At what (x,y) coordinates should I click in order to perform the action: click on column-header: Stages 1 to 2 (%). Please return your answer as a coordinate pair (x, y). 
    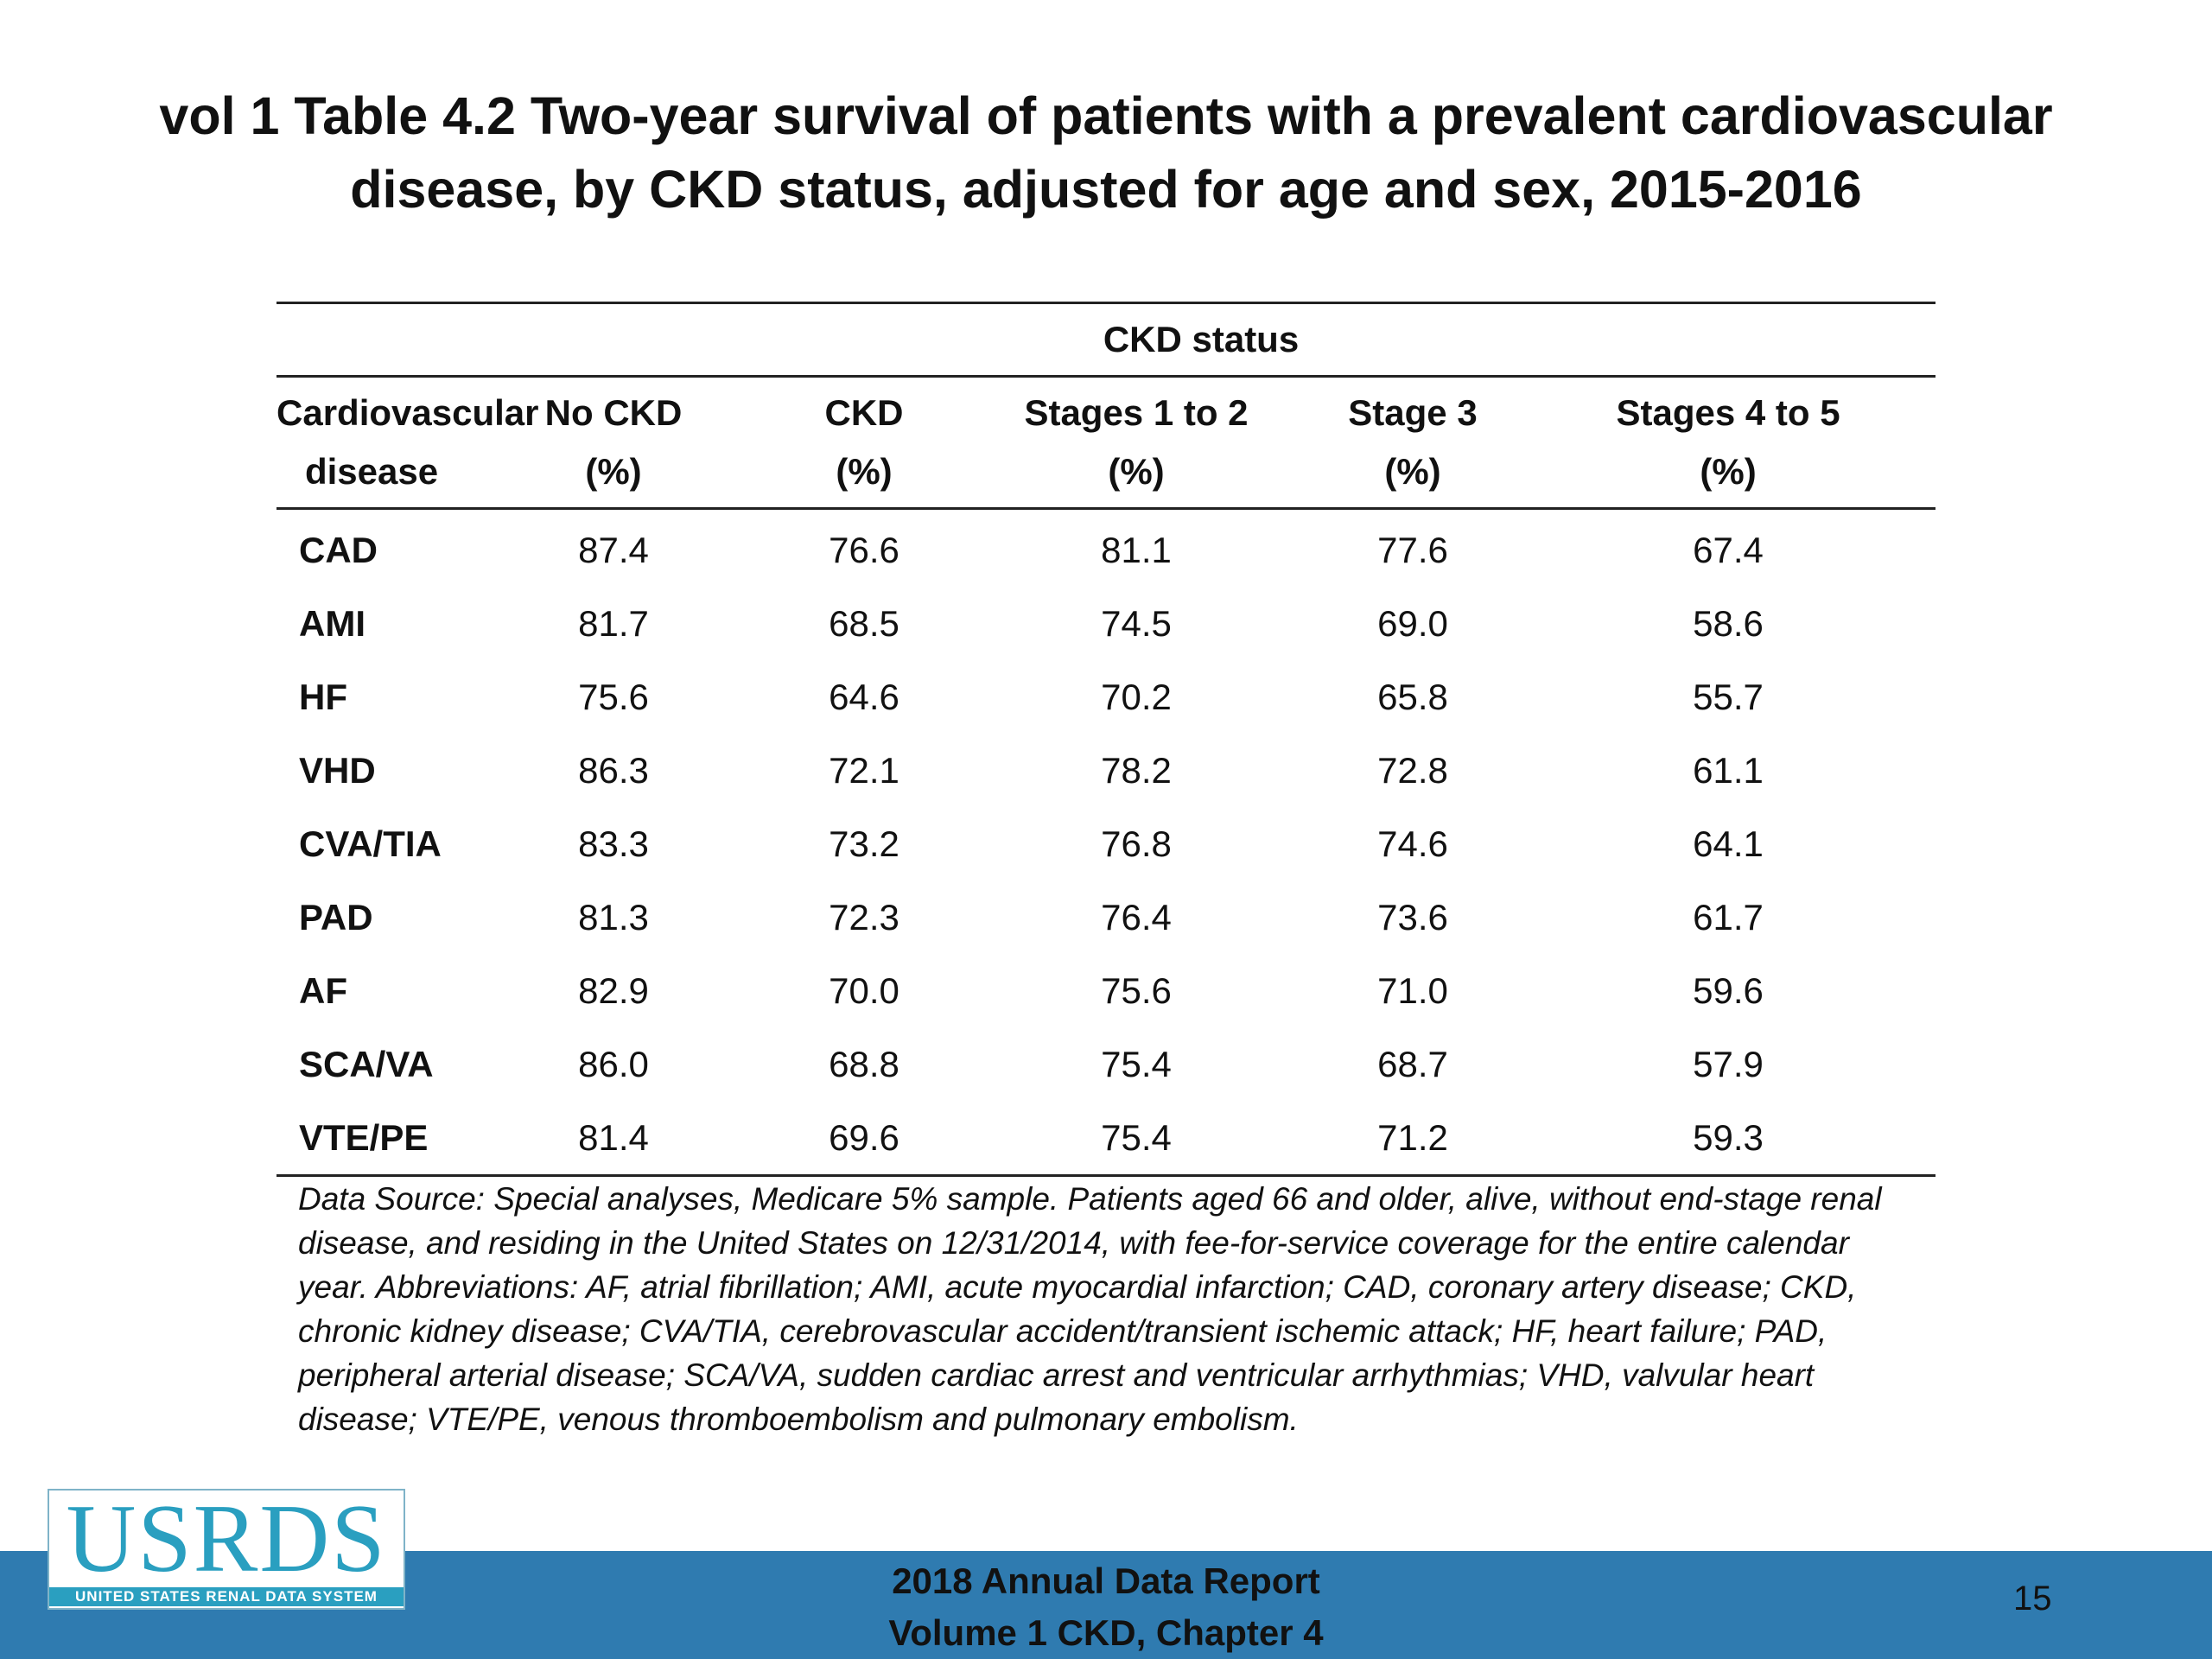
    Looking at the image, I should click on (1136, 443).